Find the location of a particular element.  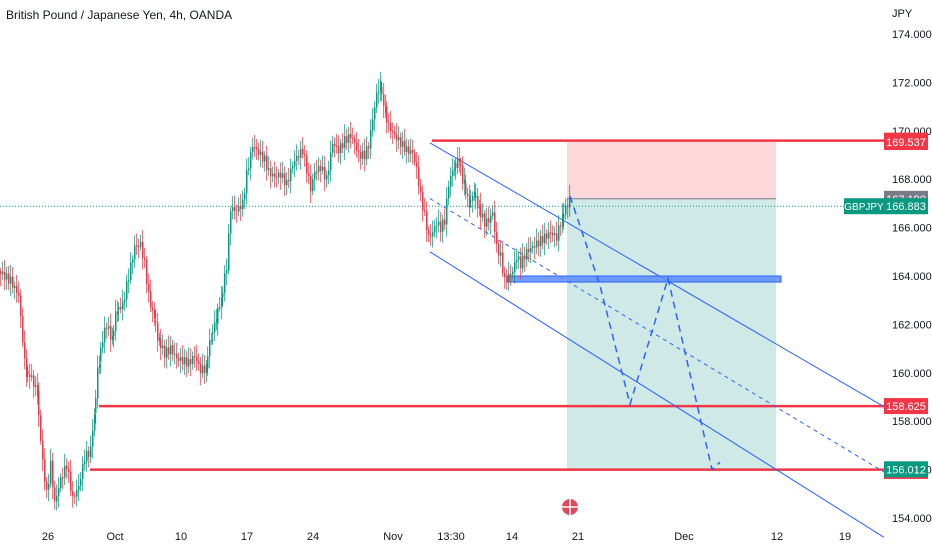

time-axis: 26 Oct 10 17 24 Nov 13:30 14 21 Dec 12 19 is located at coordinates (446, 537).